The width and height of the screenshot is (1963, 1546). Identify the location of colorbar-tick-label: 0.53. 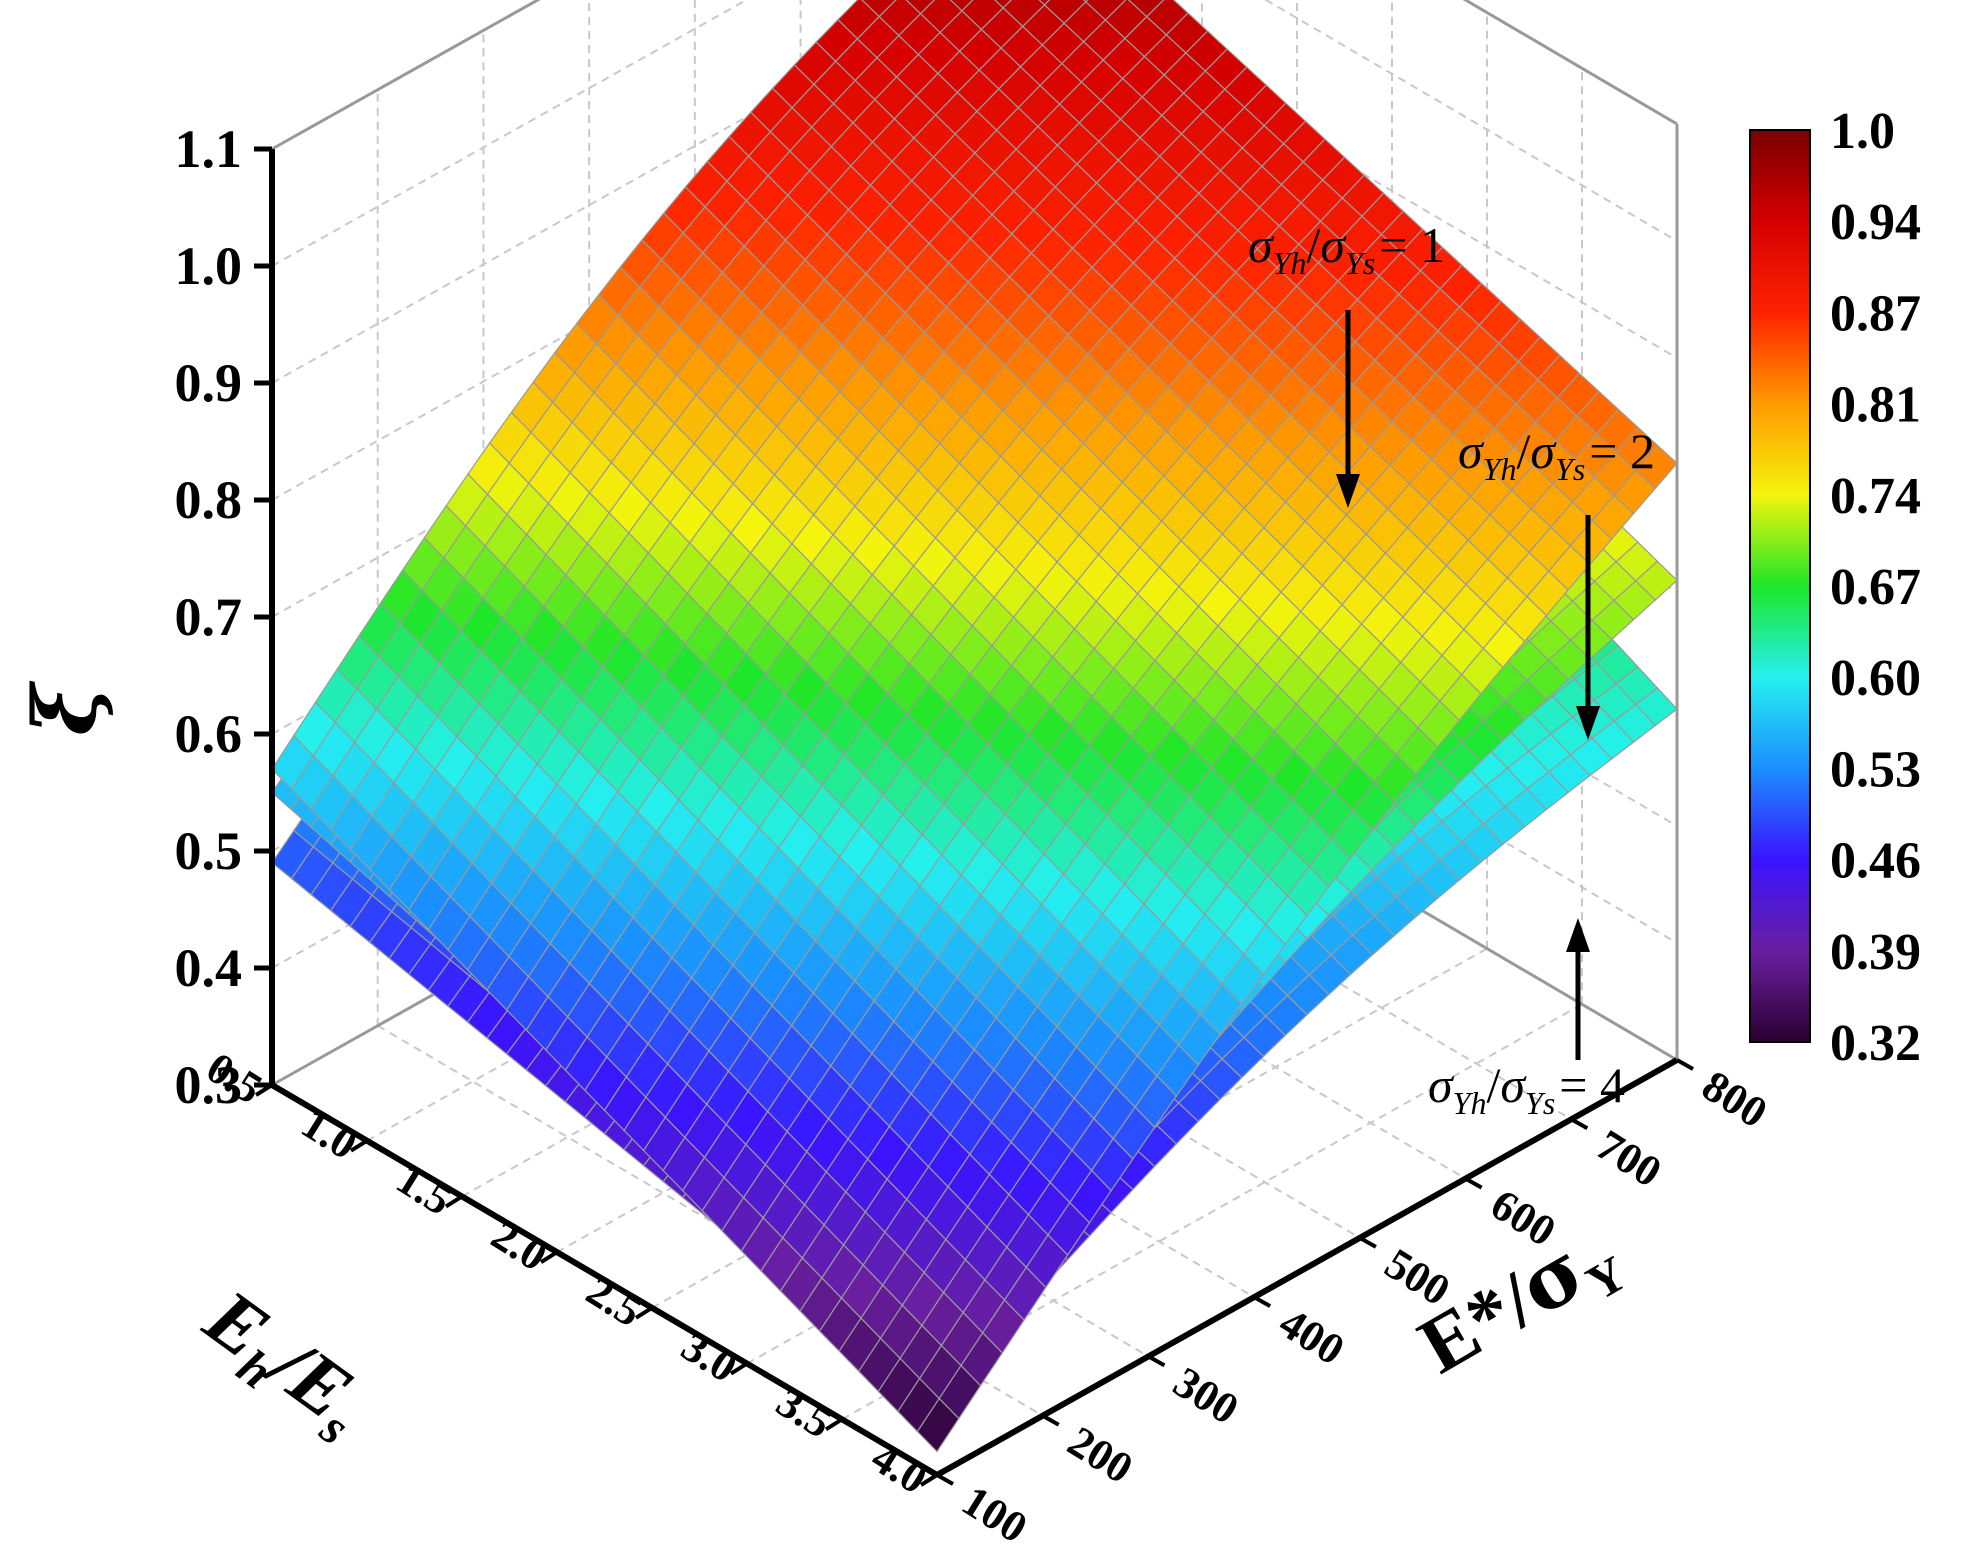
(1875, 769).